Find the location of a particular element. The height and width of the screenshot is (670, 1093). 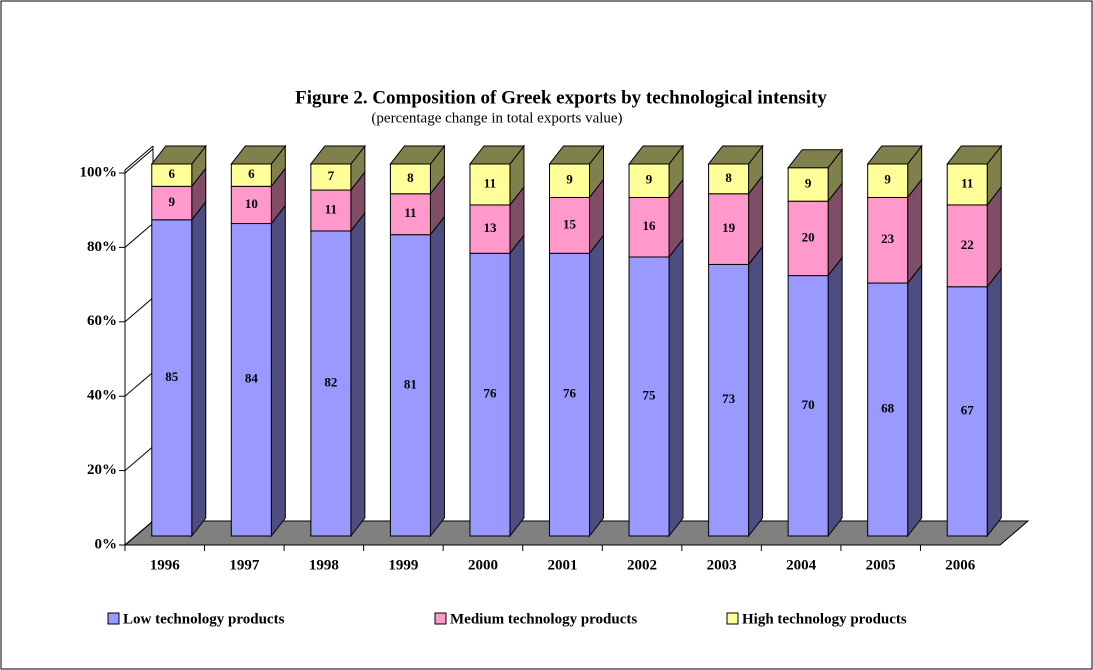

data-label: 81 is located at coordinates (410, 383).